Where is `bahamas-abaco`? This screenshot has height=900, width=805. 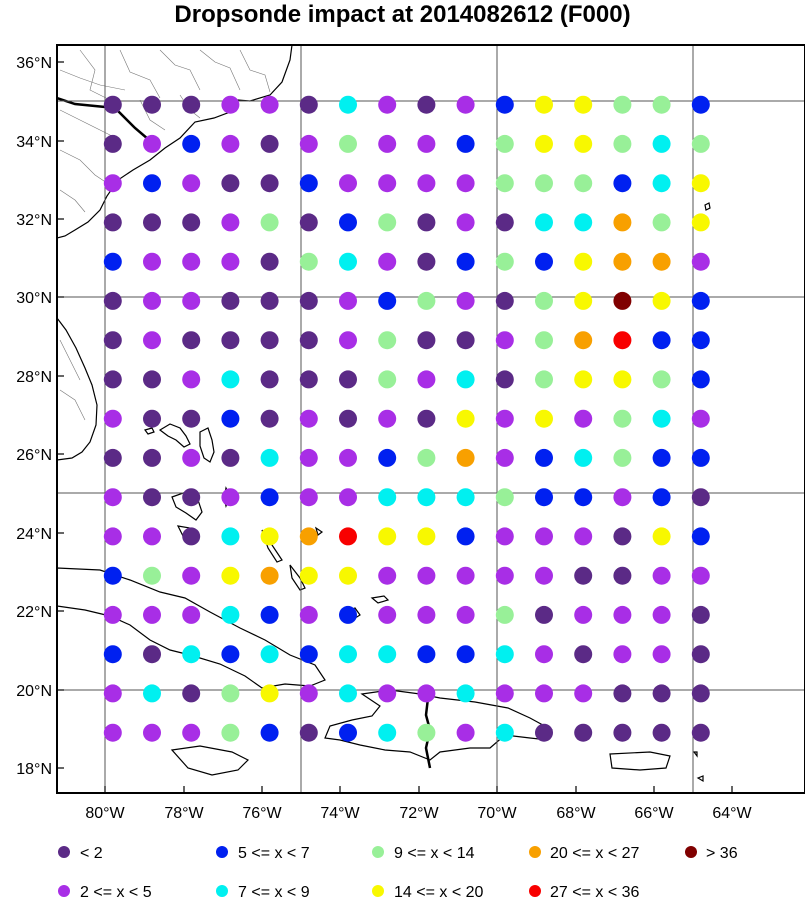
bahamas-abaco is located at coordinates (174, 435).